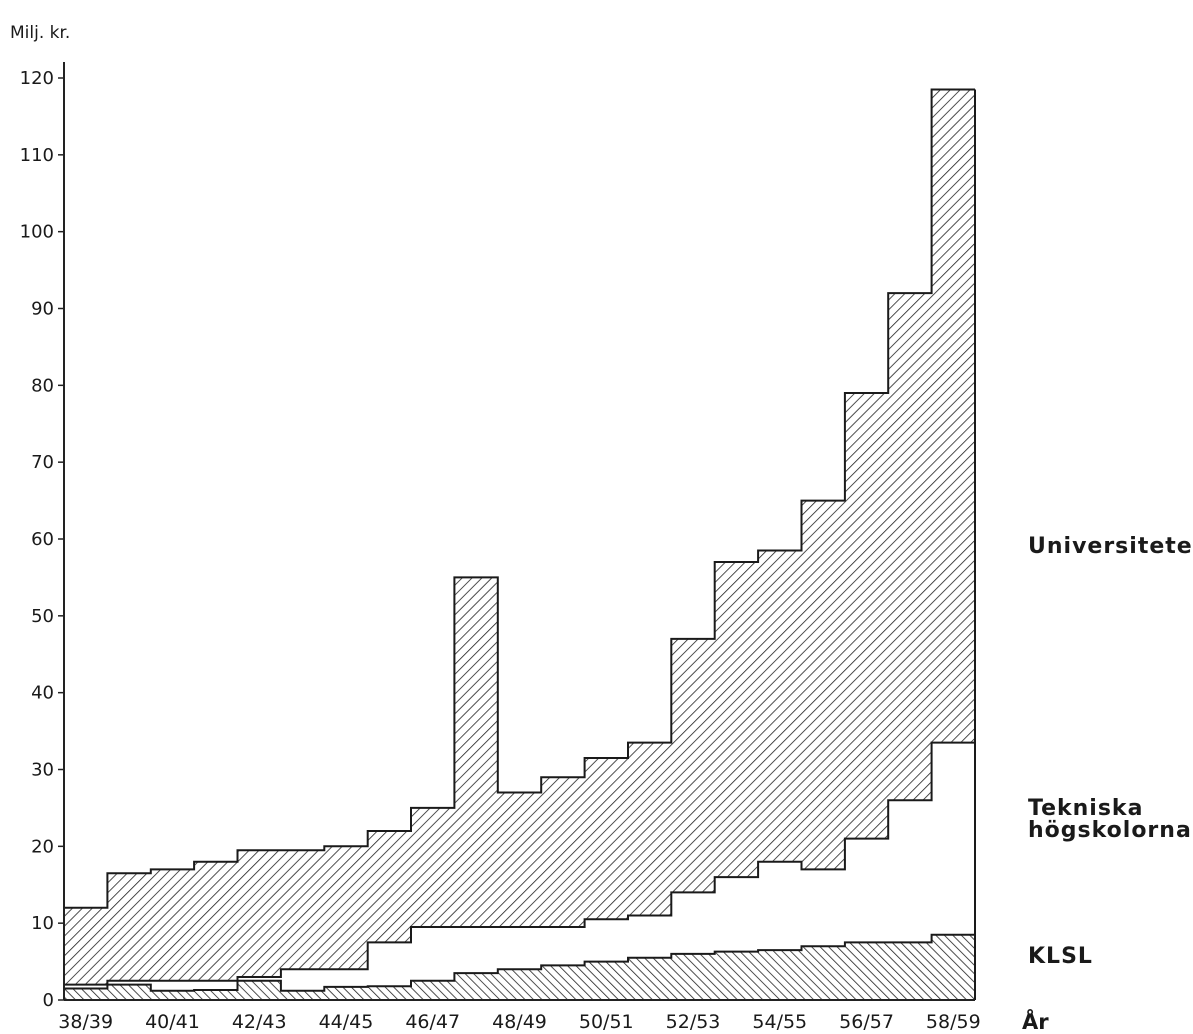 Image resolution: width=1193 pixels, height=1034 pixels. Describe the element at coordinates (37, 232) in the screenshot. I see `y-tick-label: 100` at that location.